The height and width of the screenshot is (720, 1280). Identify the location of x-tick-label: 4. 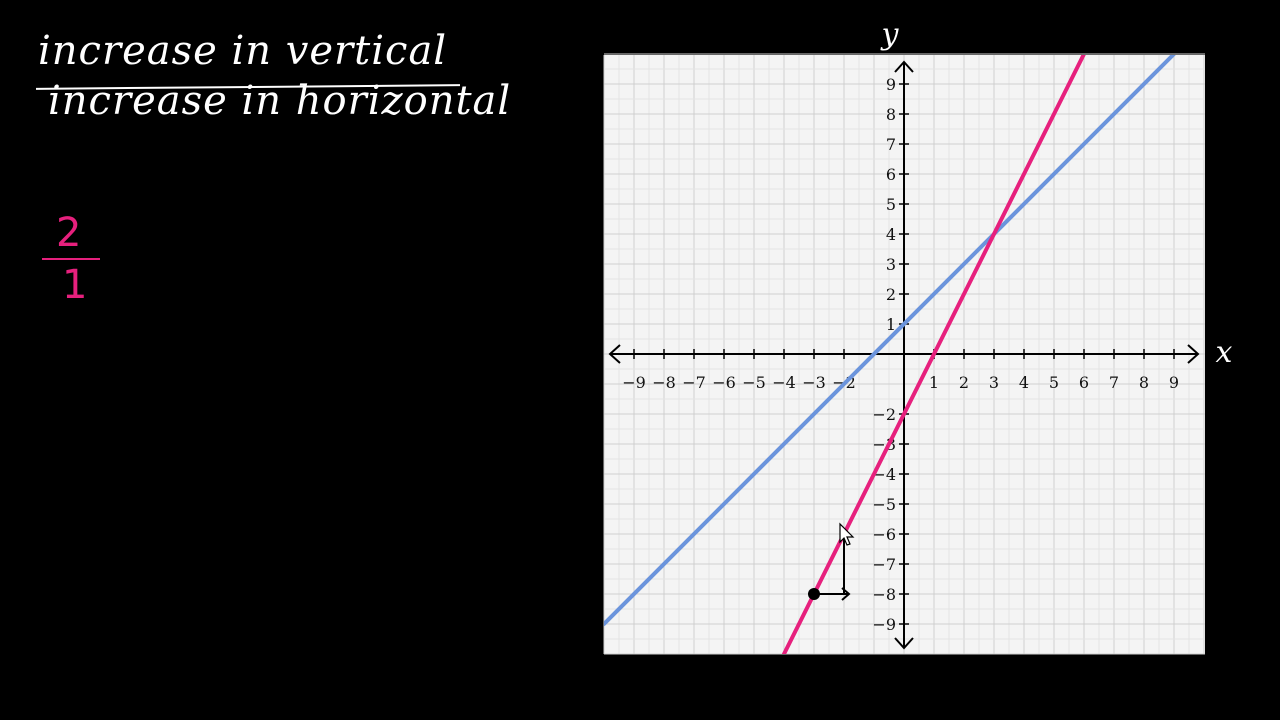
(1024, 382).